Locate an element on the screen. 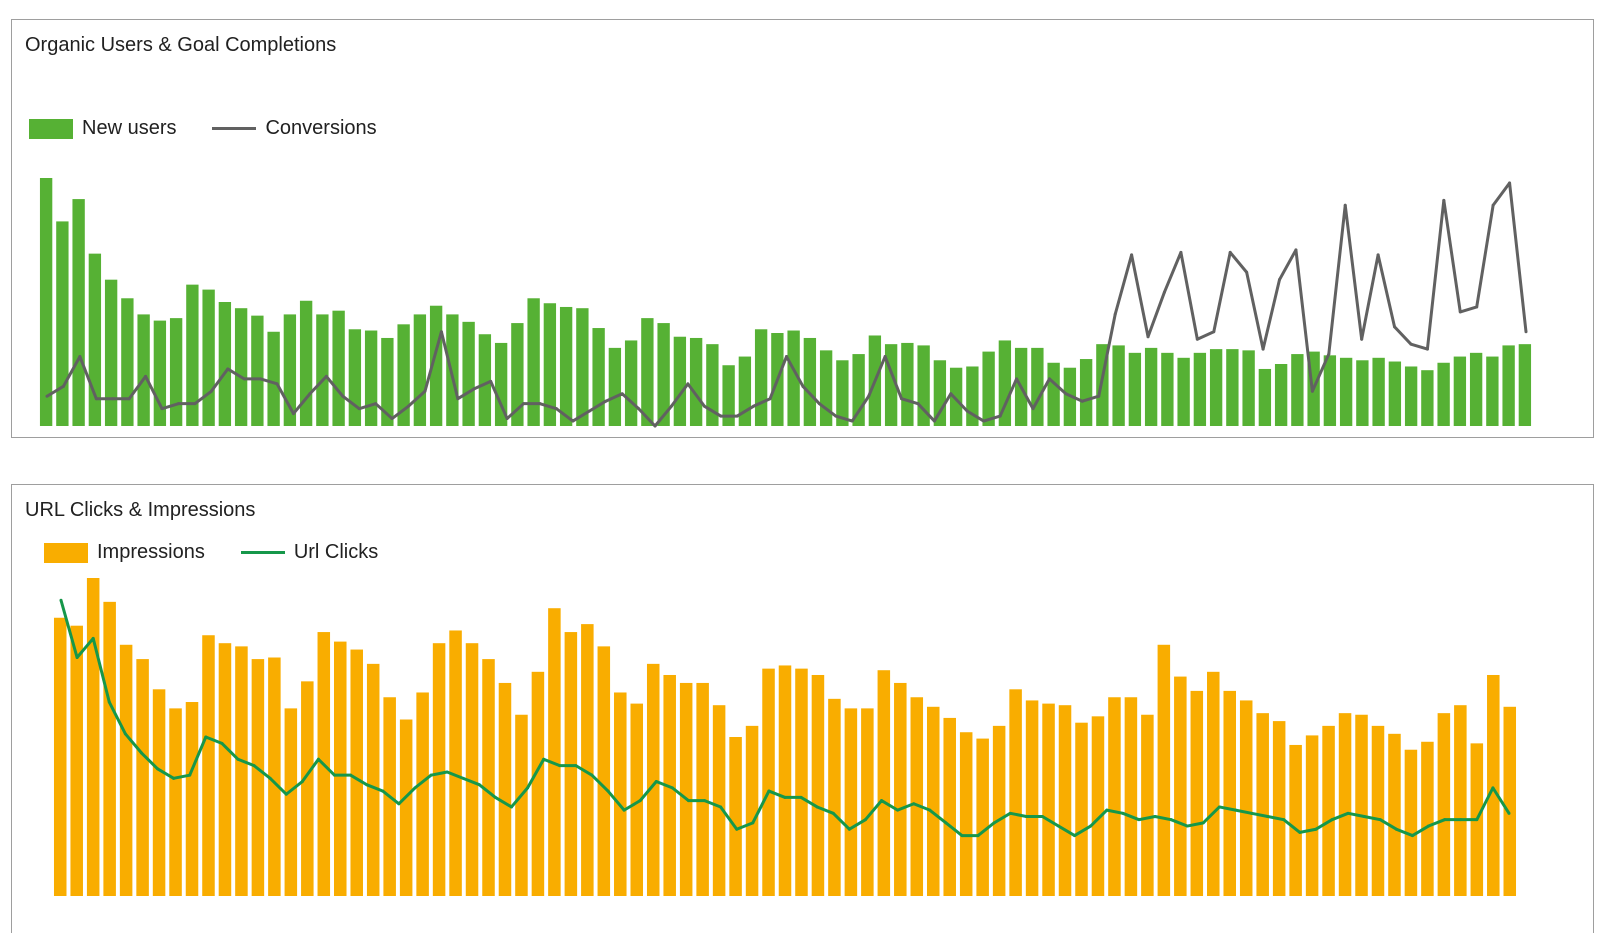 Image resolution: width=1600 pixels, height=934 pixels. legend-item-new-users: New users is located at coordinates (102, 128).